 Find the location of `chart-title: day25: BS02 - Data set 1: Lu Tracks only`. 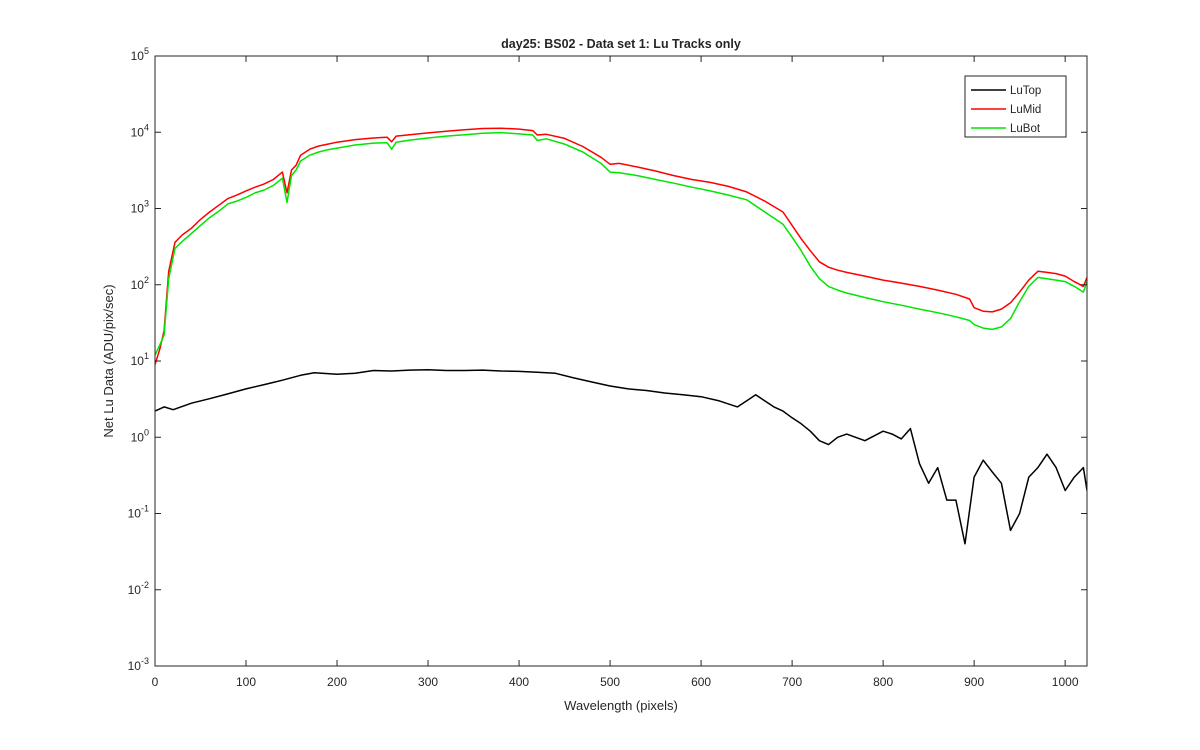

chart-title: day25: BS02 - Data set 1: Lu Tracks only is located at coordinates (621, 44).